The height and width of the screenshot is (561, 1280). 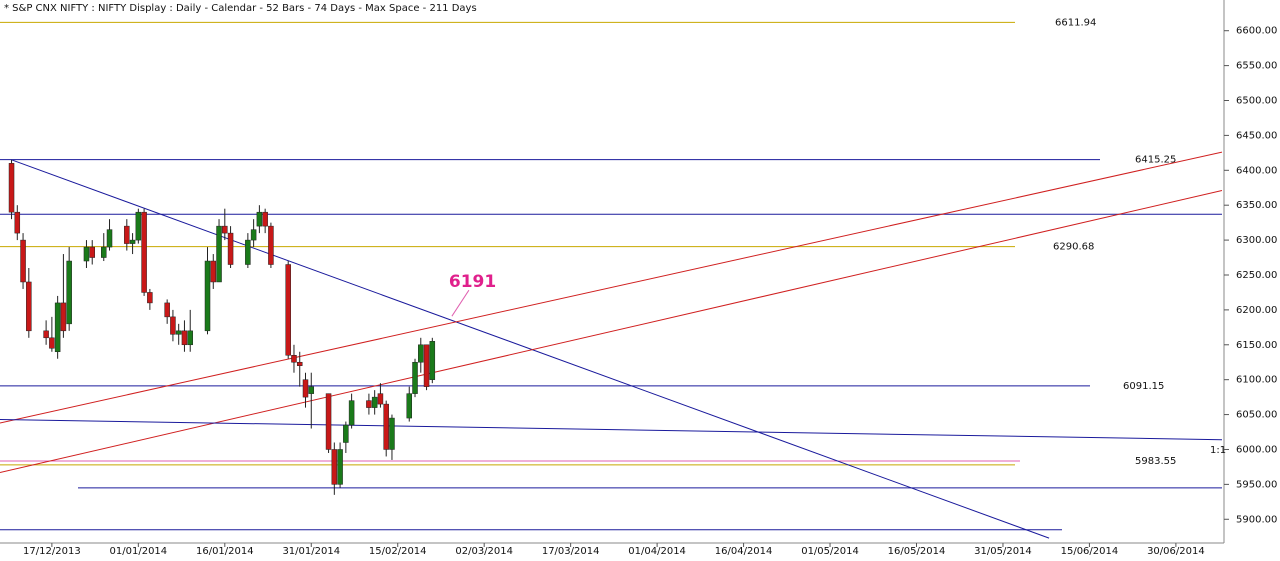 I want to click on y-tick-label: 5950.00, so click(x=1256, y=484).